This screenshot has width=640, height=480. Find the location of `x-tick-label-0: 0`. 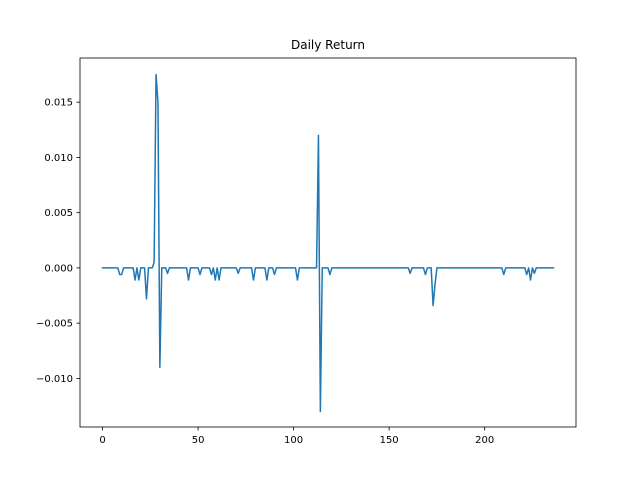

x-tick-label-0: 0 is located at coordinates (102, 440).